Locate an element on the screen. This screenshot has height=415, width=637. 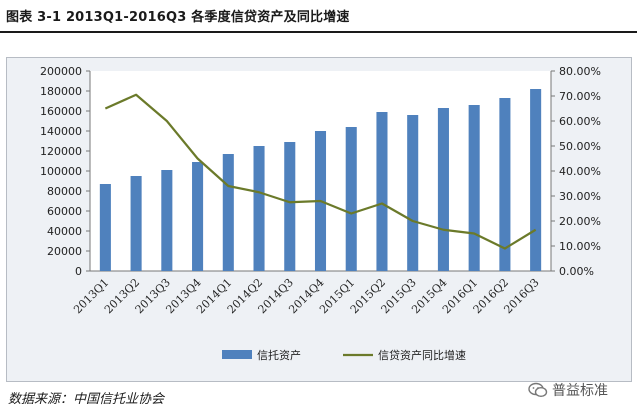
bar-2015Q1 is located at coordinates (351, 199).